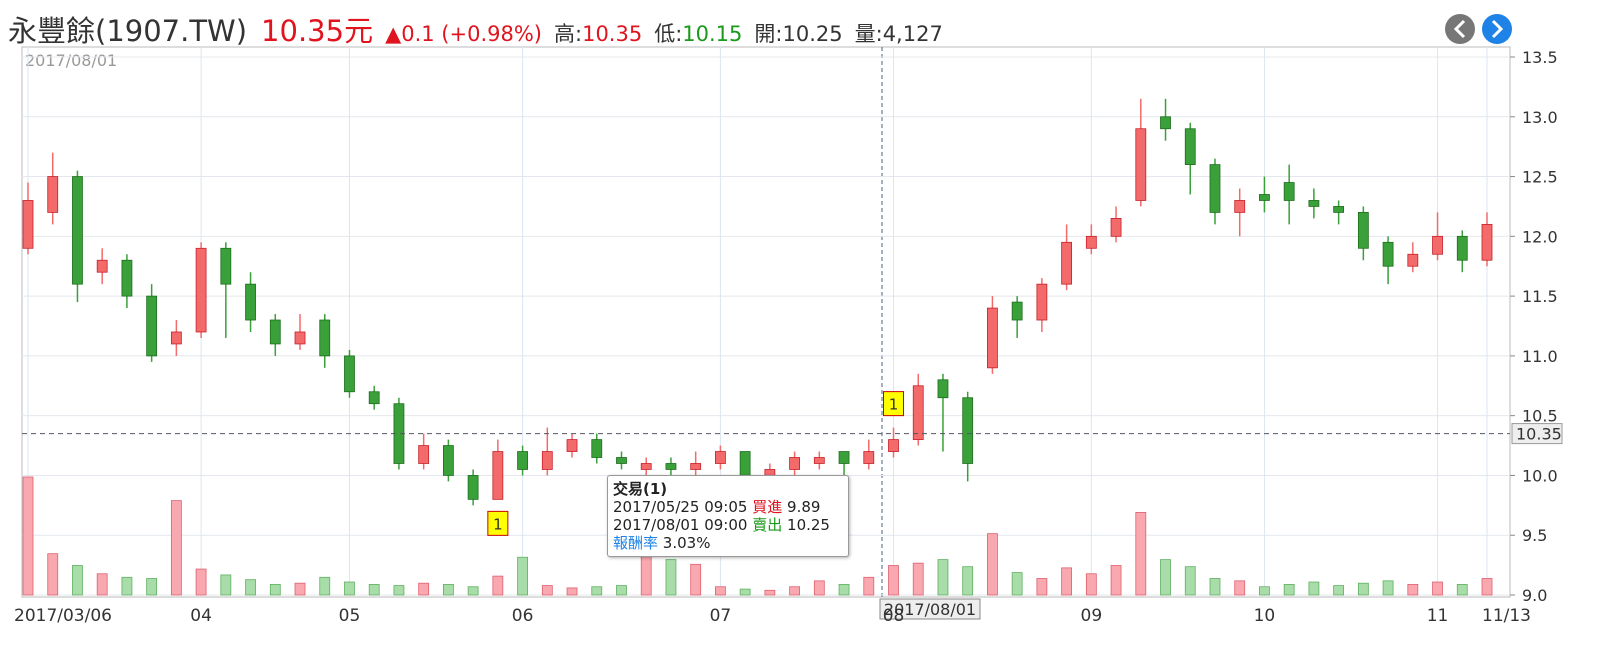 The width and height of the screenshot is (1620, 649). Describe the element at coordinates (668, 34) in the screenshot. I see `low-label: 低:` at that location.